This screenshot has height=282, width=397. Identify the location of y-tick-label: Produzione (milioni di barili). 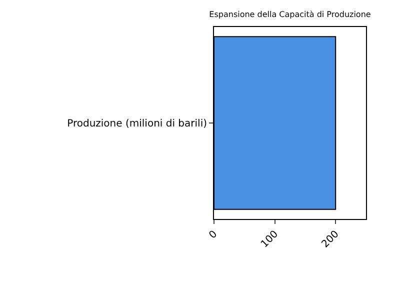
(137, 124).